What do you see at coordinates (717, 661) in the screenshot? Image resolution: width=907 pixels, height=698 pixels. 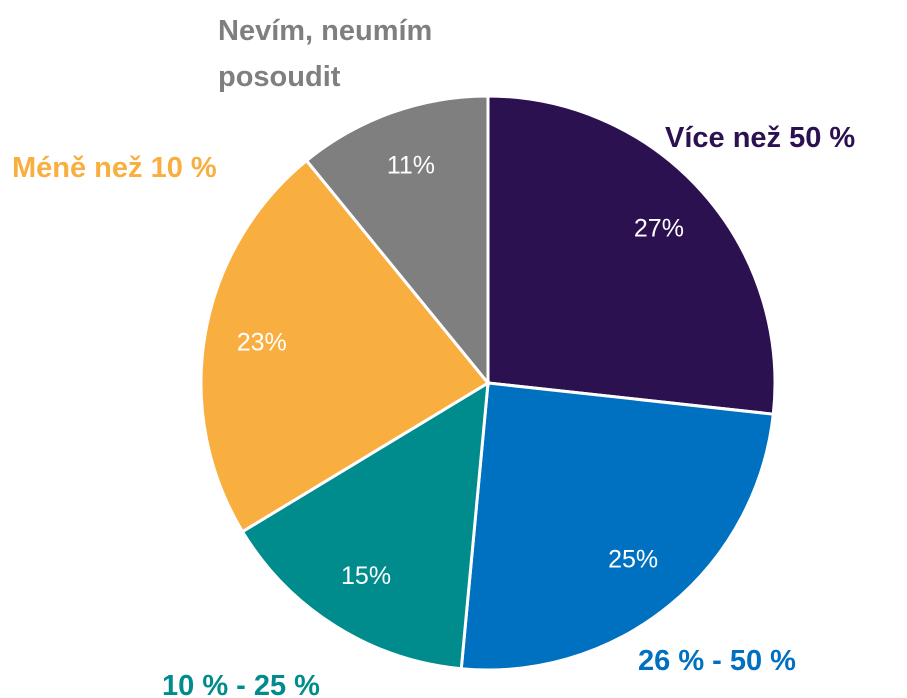 I see `category-label: 26 % - 50 %` at bounding box center [717, 661].